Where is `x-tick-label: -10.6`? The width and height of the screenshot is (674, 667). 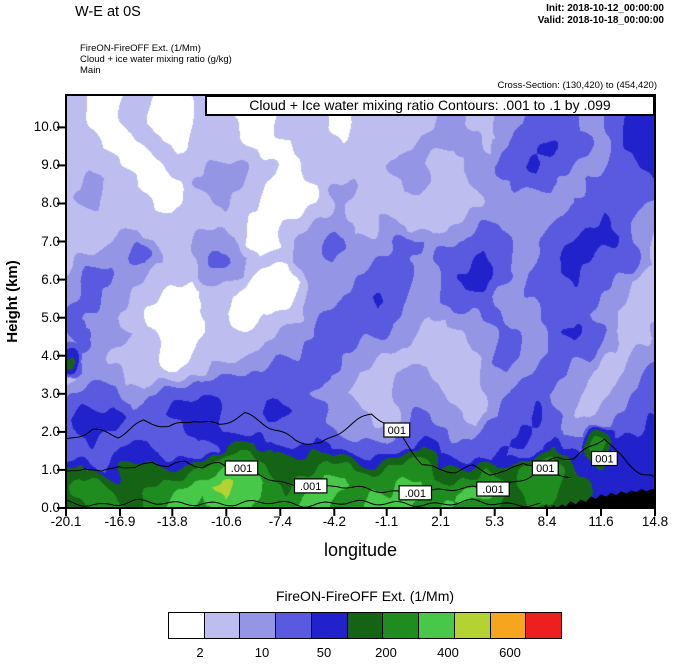
x-tick-label: -10.6 is located at coordinates (226, 521).